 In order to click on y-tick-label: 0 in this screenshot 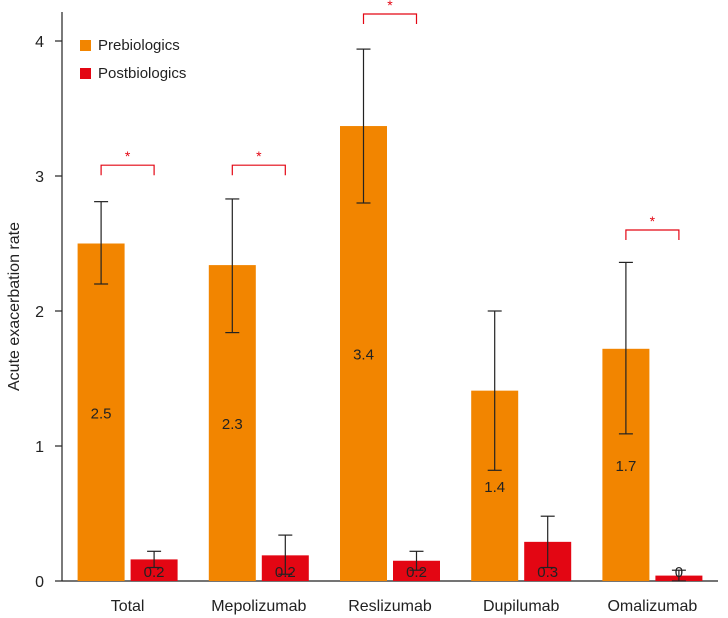, I will do `click(39, 582)`.